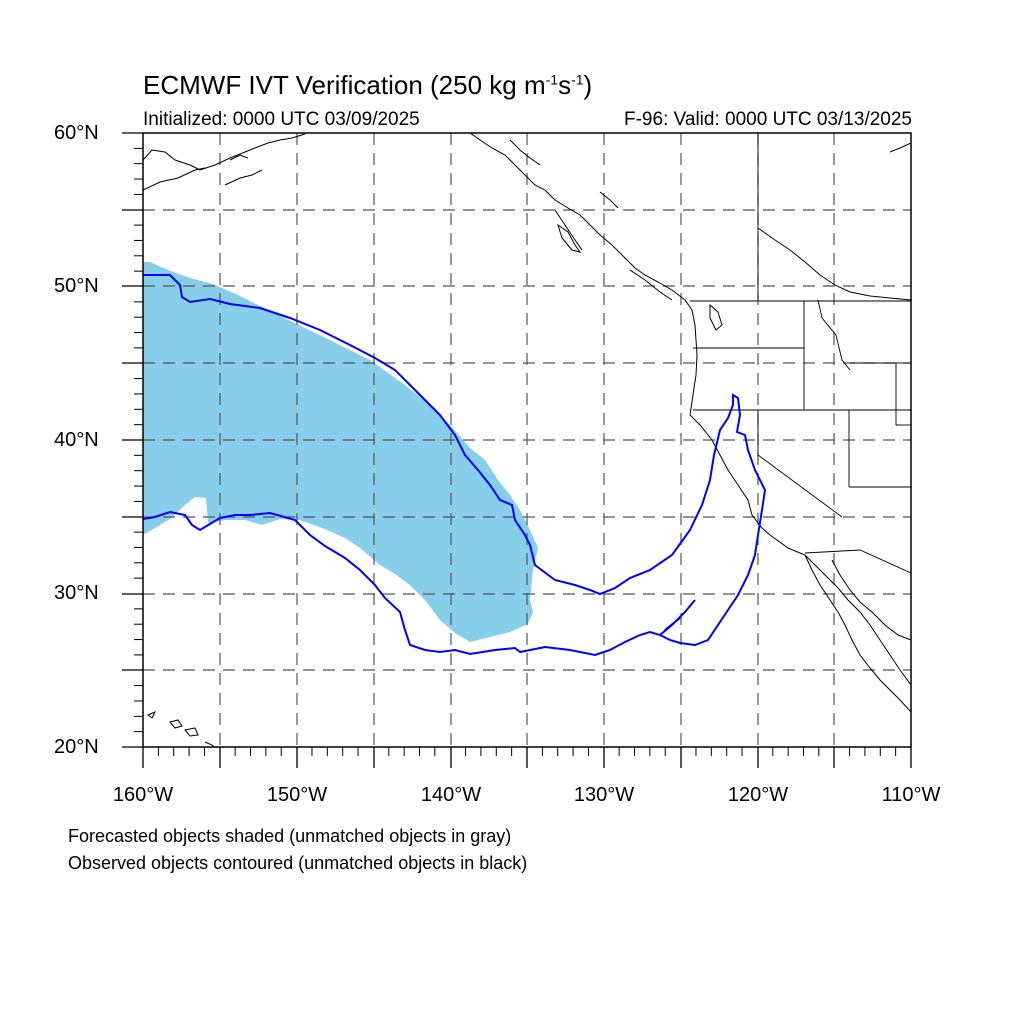 The width and height of the screenshot is (1024, 1024). What do you see at coordinates (281, 119) in the screenshot?
I see `initialized-label: Initialized: 0000 UTC 03/09/2025` at bounding box center [281, 119].